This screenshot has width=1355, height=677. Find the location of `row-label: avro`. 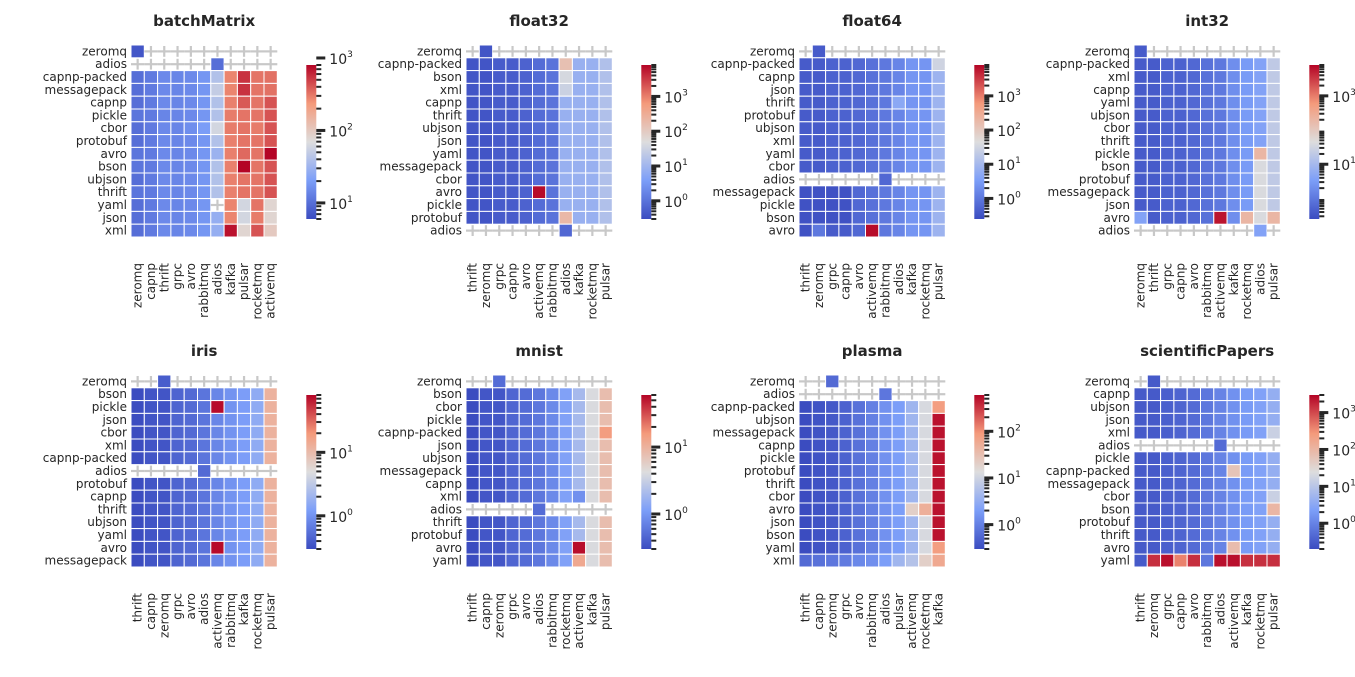

row-label: avro is located at coordinates (782, 231).